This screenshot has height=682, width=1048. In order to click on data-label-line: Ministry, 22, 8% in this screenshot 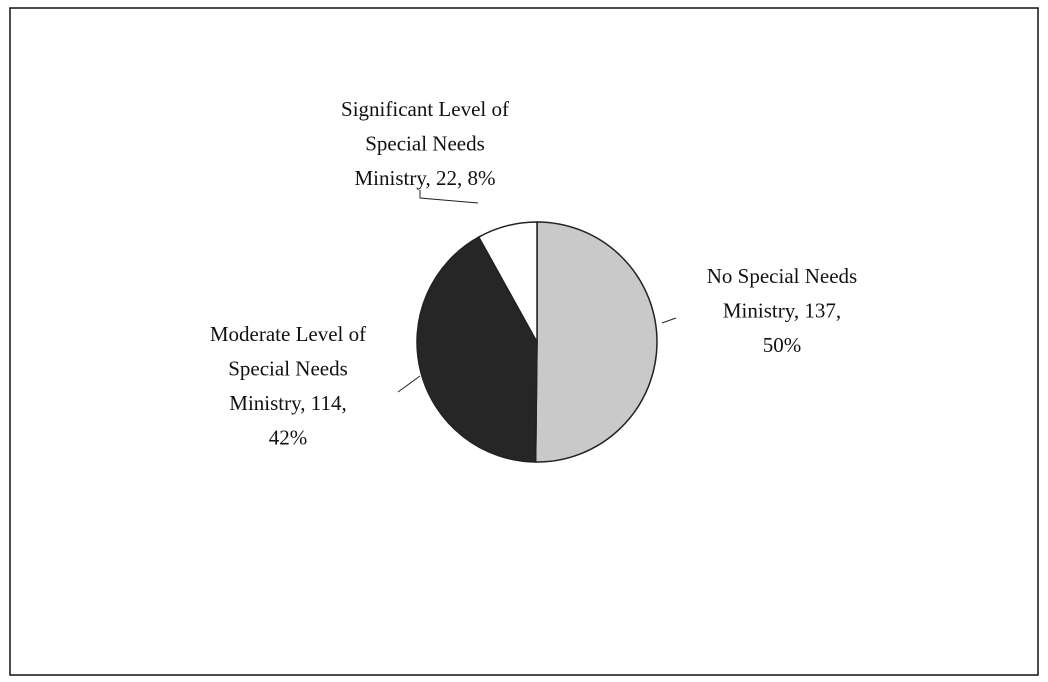, I will do `click(425, 178)`.